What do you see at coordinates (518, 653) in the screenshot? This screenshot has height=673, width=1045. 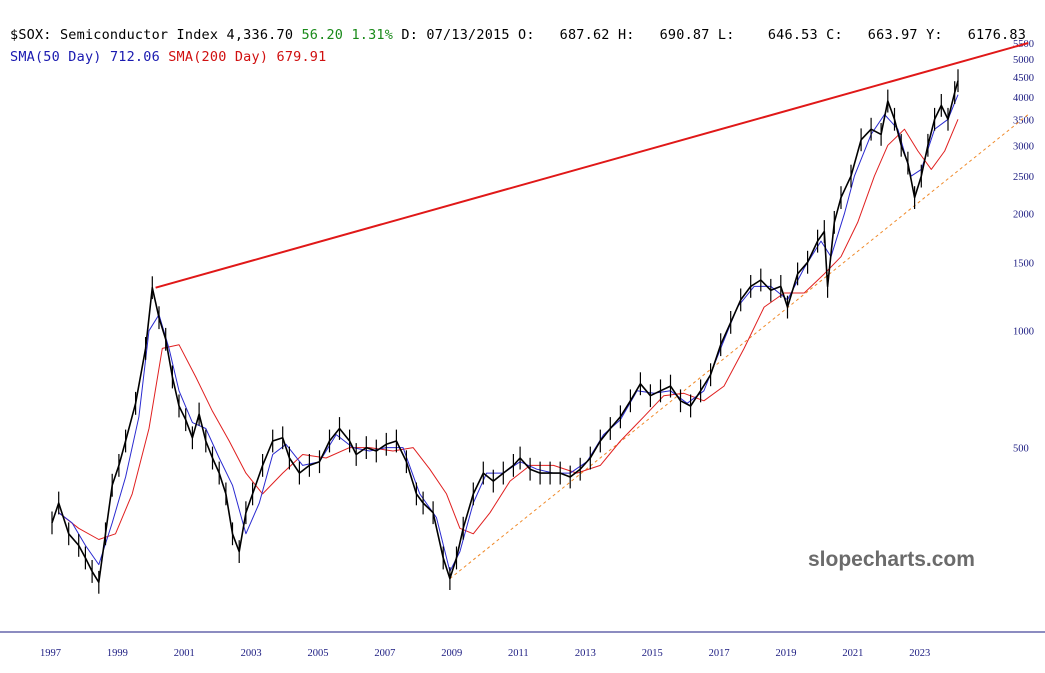 I see `x-tick-label: 2011` at bounding box center [518, 653].